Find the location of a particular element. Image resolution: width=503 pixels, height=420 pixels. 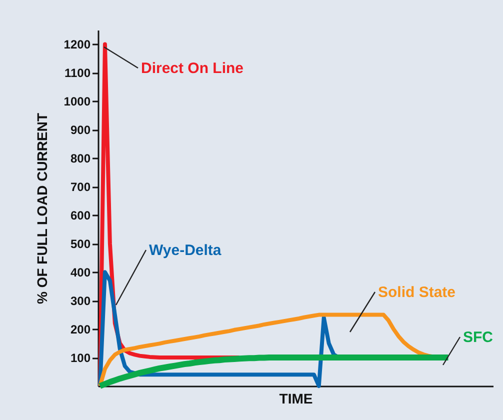

series-label: SFC is located at coordinates (478, 337).